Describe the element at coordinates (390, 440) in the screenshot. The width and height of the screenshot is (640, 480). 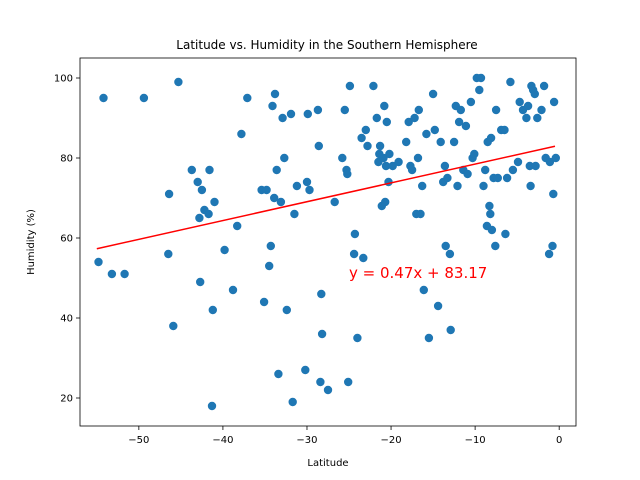
I see `x-tick-label: −20` at that location.